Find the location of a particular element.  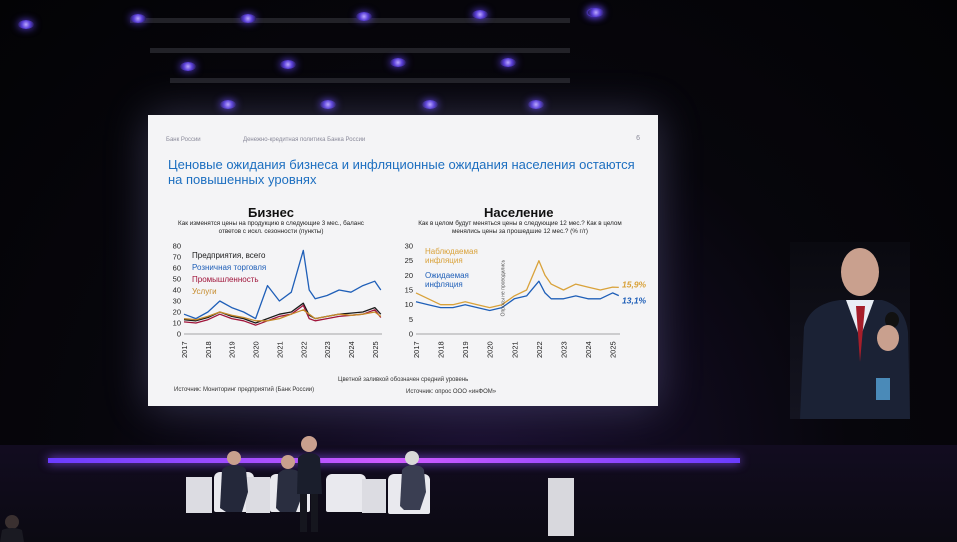

armchair is located at coordinates (346, 493).